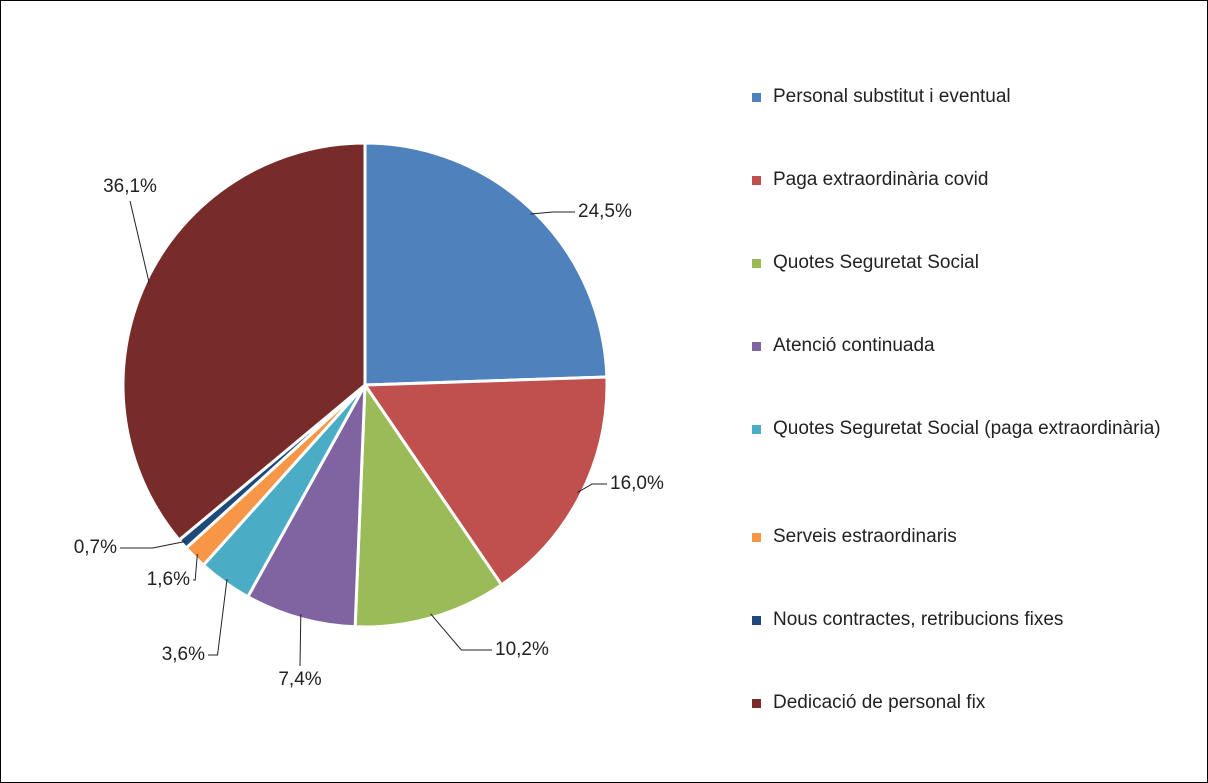 This screenshot has height=783, width=1208. Describe the element at coordinates (879, 702) in the screenshot. I see `legend-label: Dedicació de personal fix` at that location.